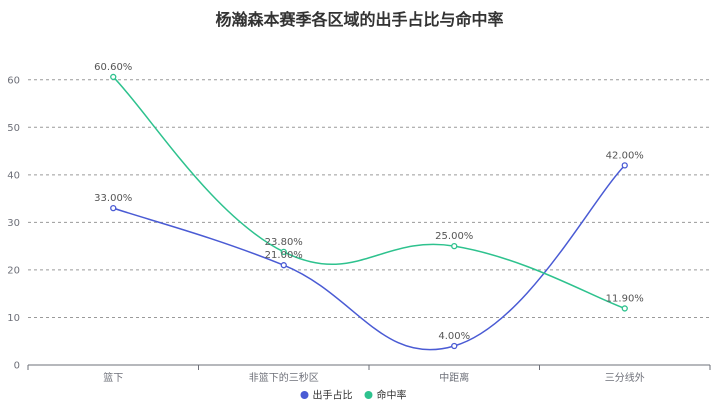  I want to click on series-2-data-label: 23.80%, so click(284, 242).